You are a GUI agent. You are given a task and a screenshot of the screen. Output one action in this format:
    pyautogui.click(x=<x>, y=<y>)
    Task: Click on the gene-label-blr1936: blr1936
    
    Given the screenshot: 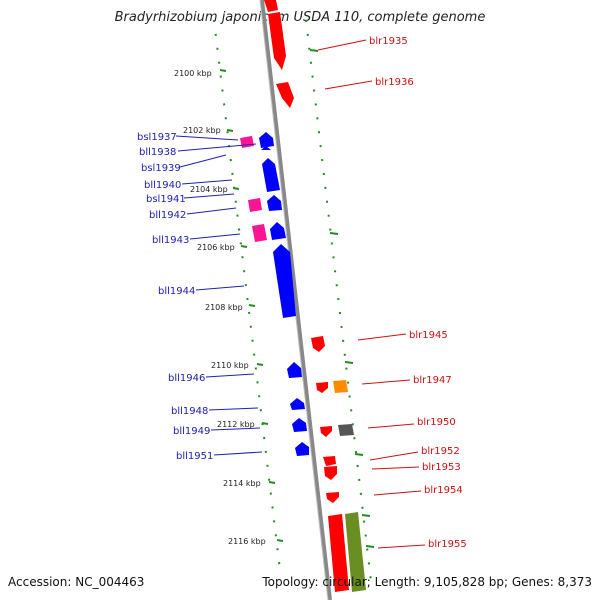 What is the action you would take?
    pyautogui.click(x=394, y=82)
    